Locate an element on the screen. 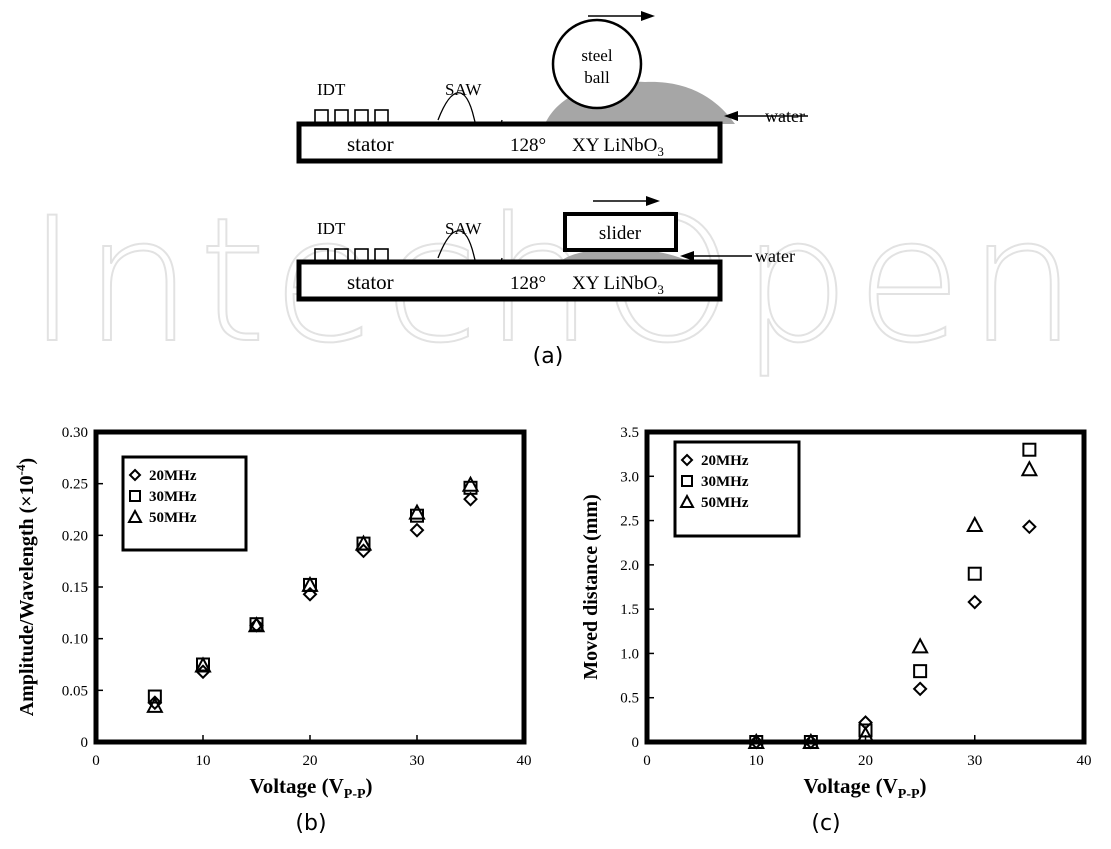 The width and height of the screenshot is (1111, 849). y-axis-label-close: ) is located at coordinates (27, 461).